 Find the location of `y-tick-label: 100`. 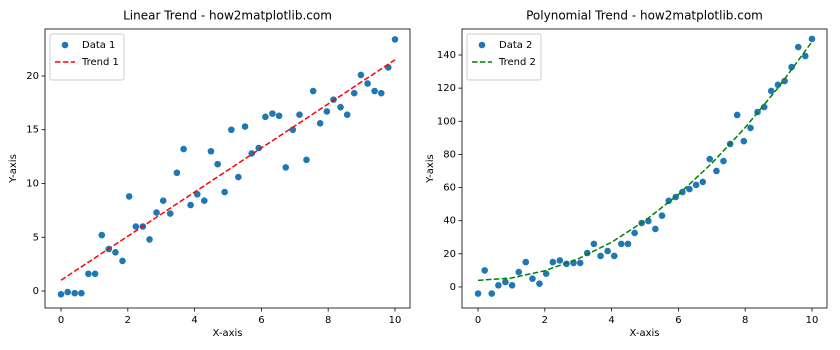

y-tick-label: 100 is located at coordinates (446, 121).